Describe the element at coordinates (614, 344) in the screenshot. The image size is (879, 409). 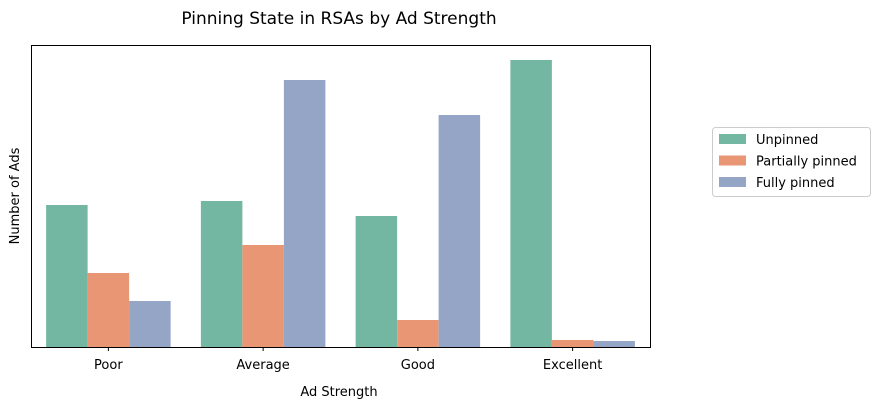
I see `bar-excellent-fully-pinned` at that location.